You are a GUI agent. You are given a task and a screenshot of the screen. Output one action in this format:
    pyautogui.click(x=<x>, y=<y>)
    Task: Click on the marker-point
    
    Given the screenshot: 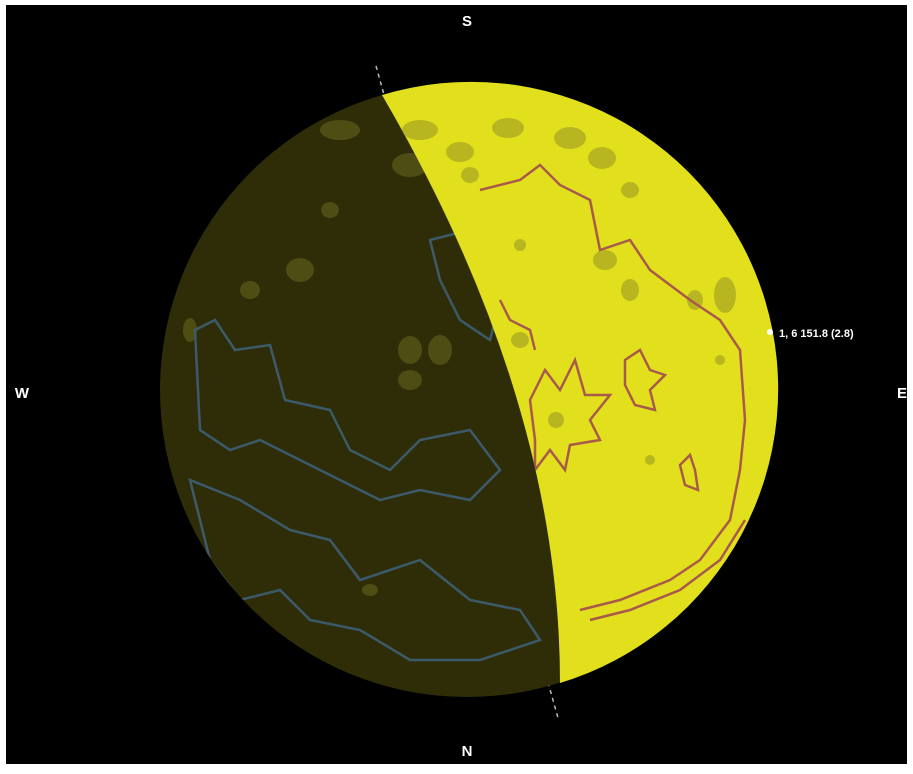 What is the action you would take?
    pyautogui.click(x=770, y=332)
    